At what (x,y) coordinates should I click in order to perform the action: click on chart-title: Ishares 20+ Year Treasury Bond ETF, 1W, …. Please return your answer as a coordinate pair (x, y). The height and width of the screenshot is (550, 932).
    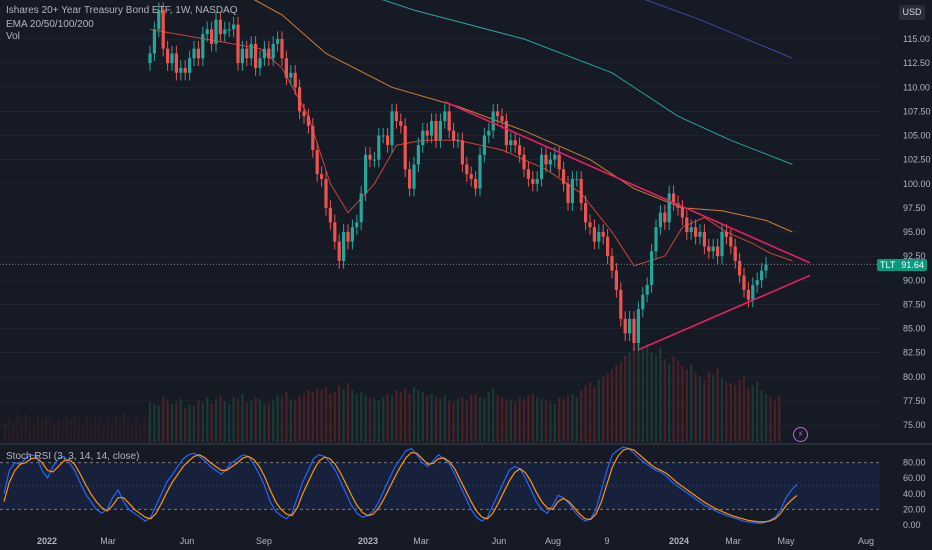
    Looking at the image, I should click on (122, 10).